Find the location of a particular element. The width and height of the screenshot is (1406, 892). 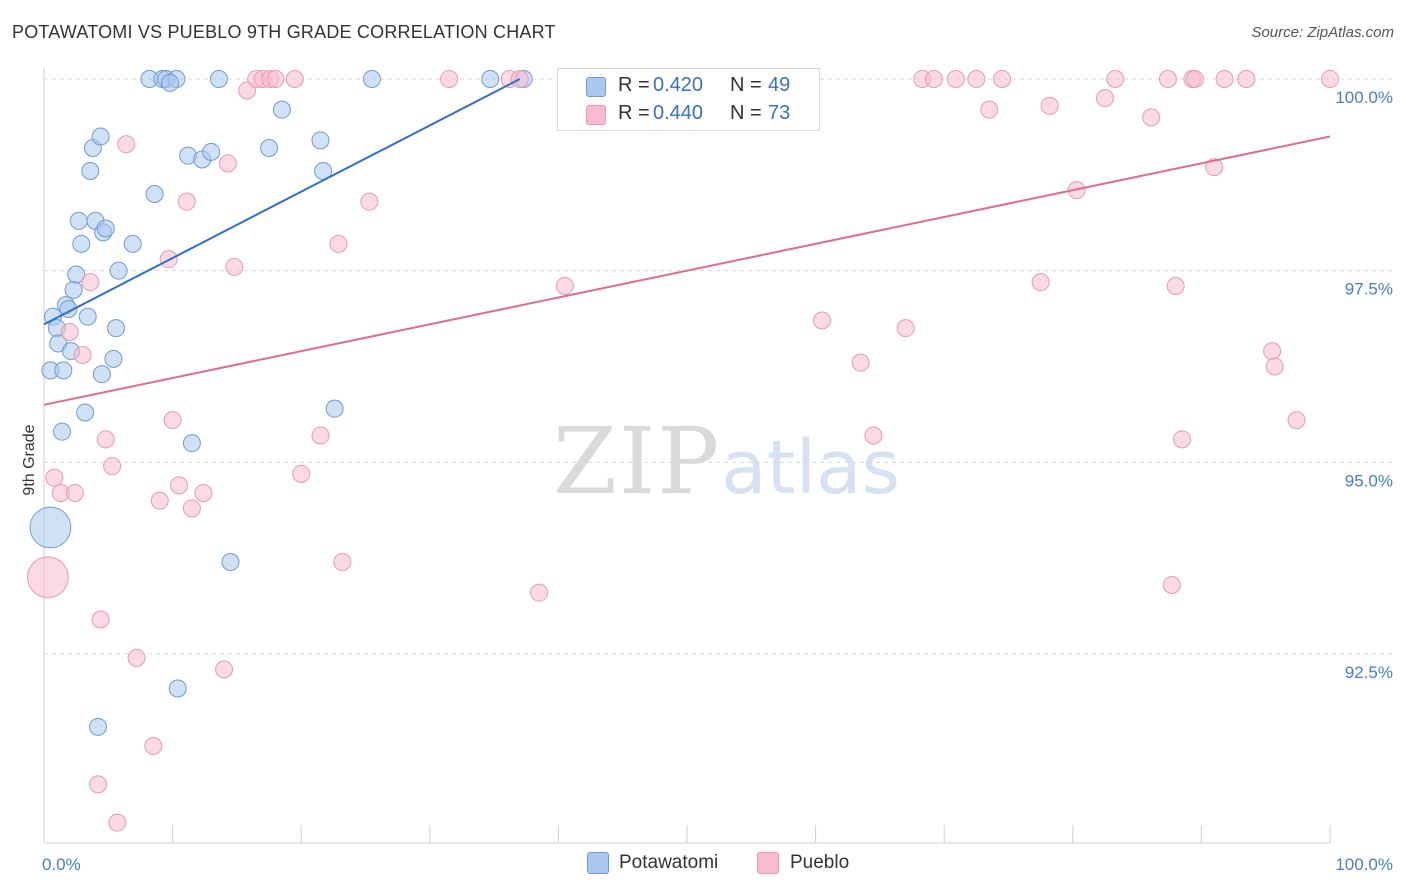

x-tick-label: 100.0% is located at coordinates (1364, 864).